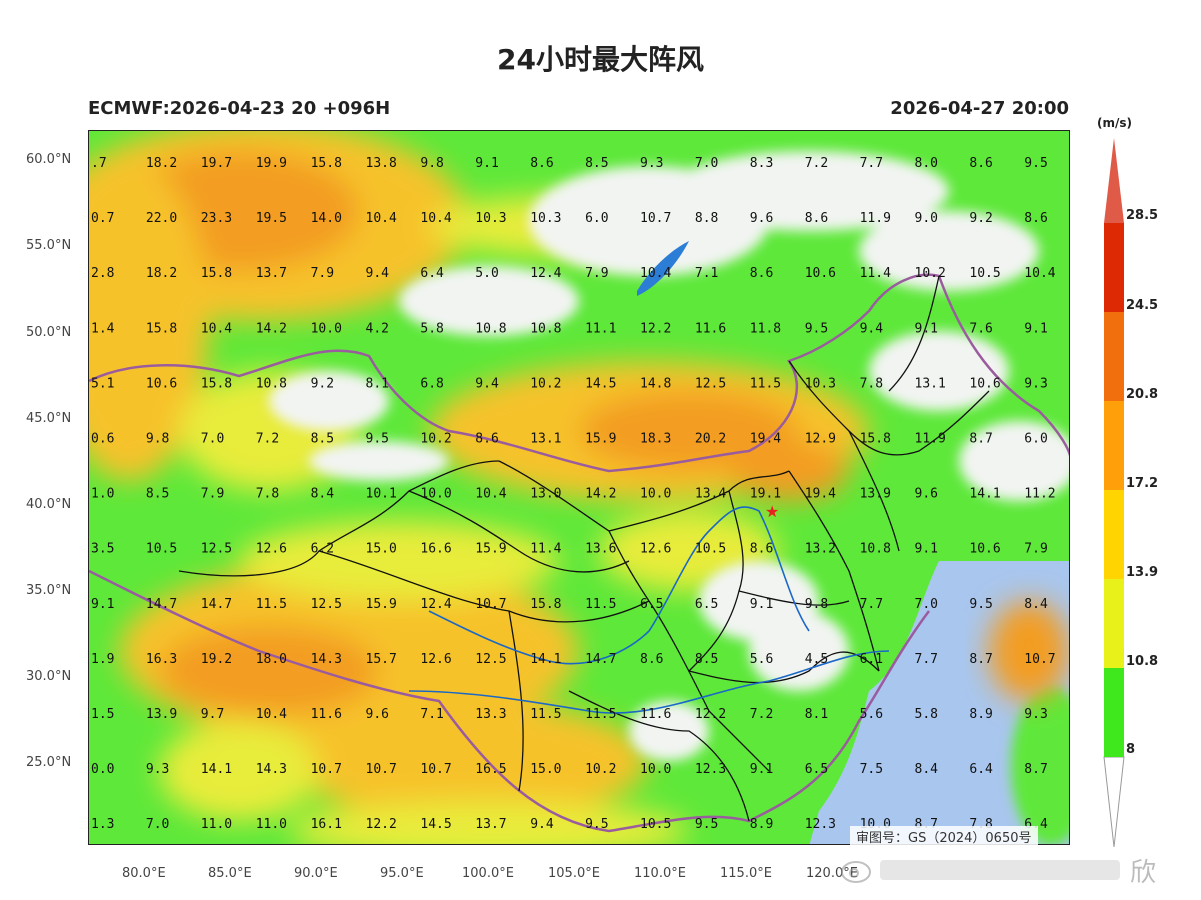 The width and height of the screenshot is (1201, 900). What do you see at coordinates (1142, 572) in the screenshot?
I see `colorbar-label: 13.9` at bounding box center [1142, 572].